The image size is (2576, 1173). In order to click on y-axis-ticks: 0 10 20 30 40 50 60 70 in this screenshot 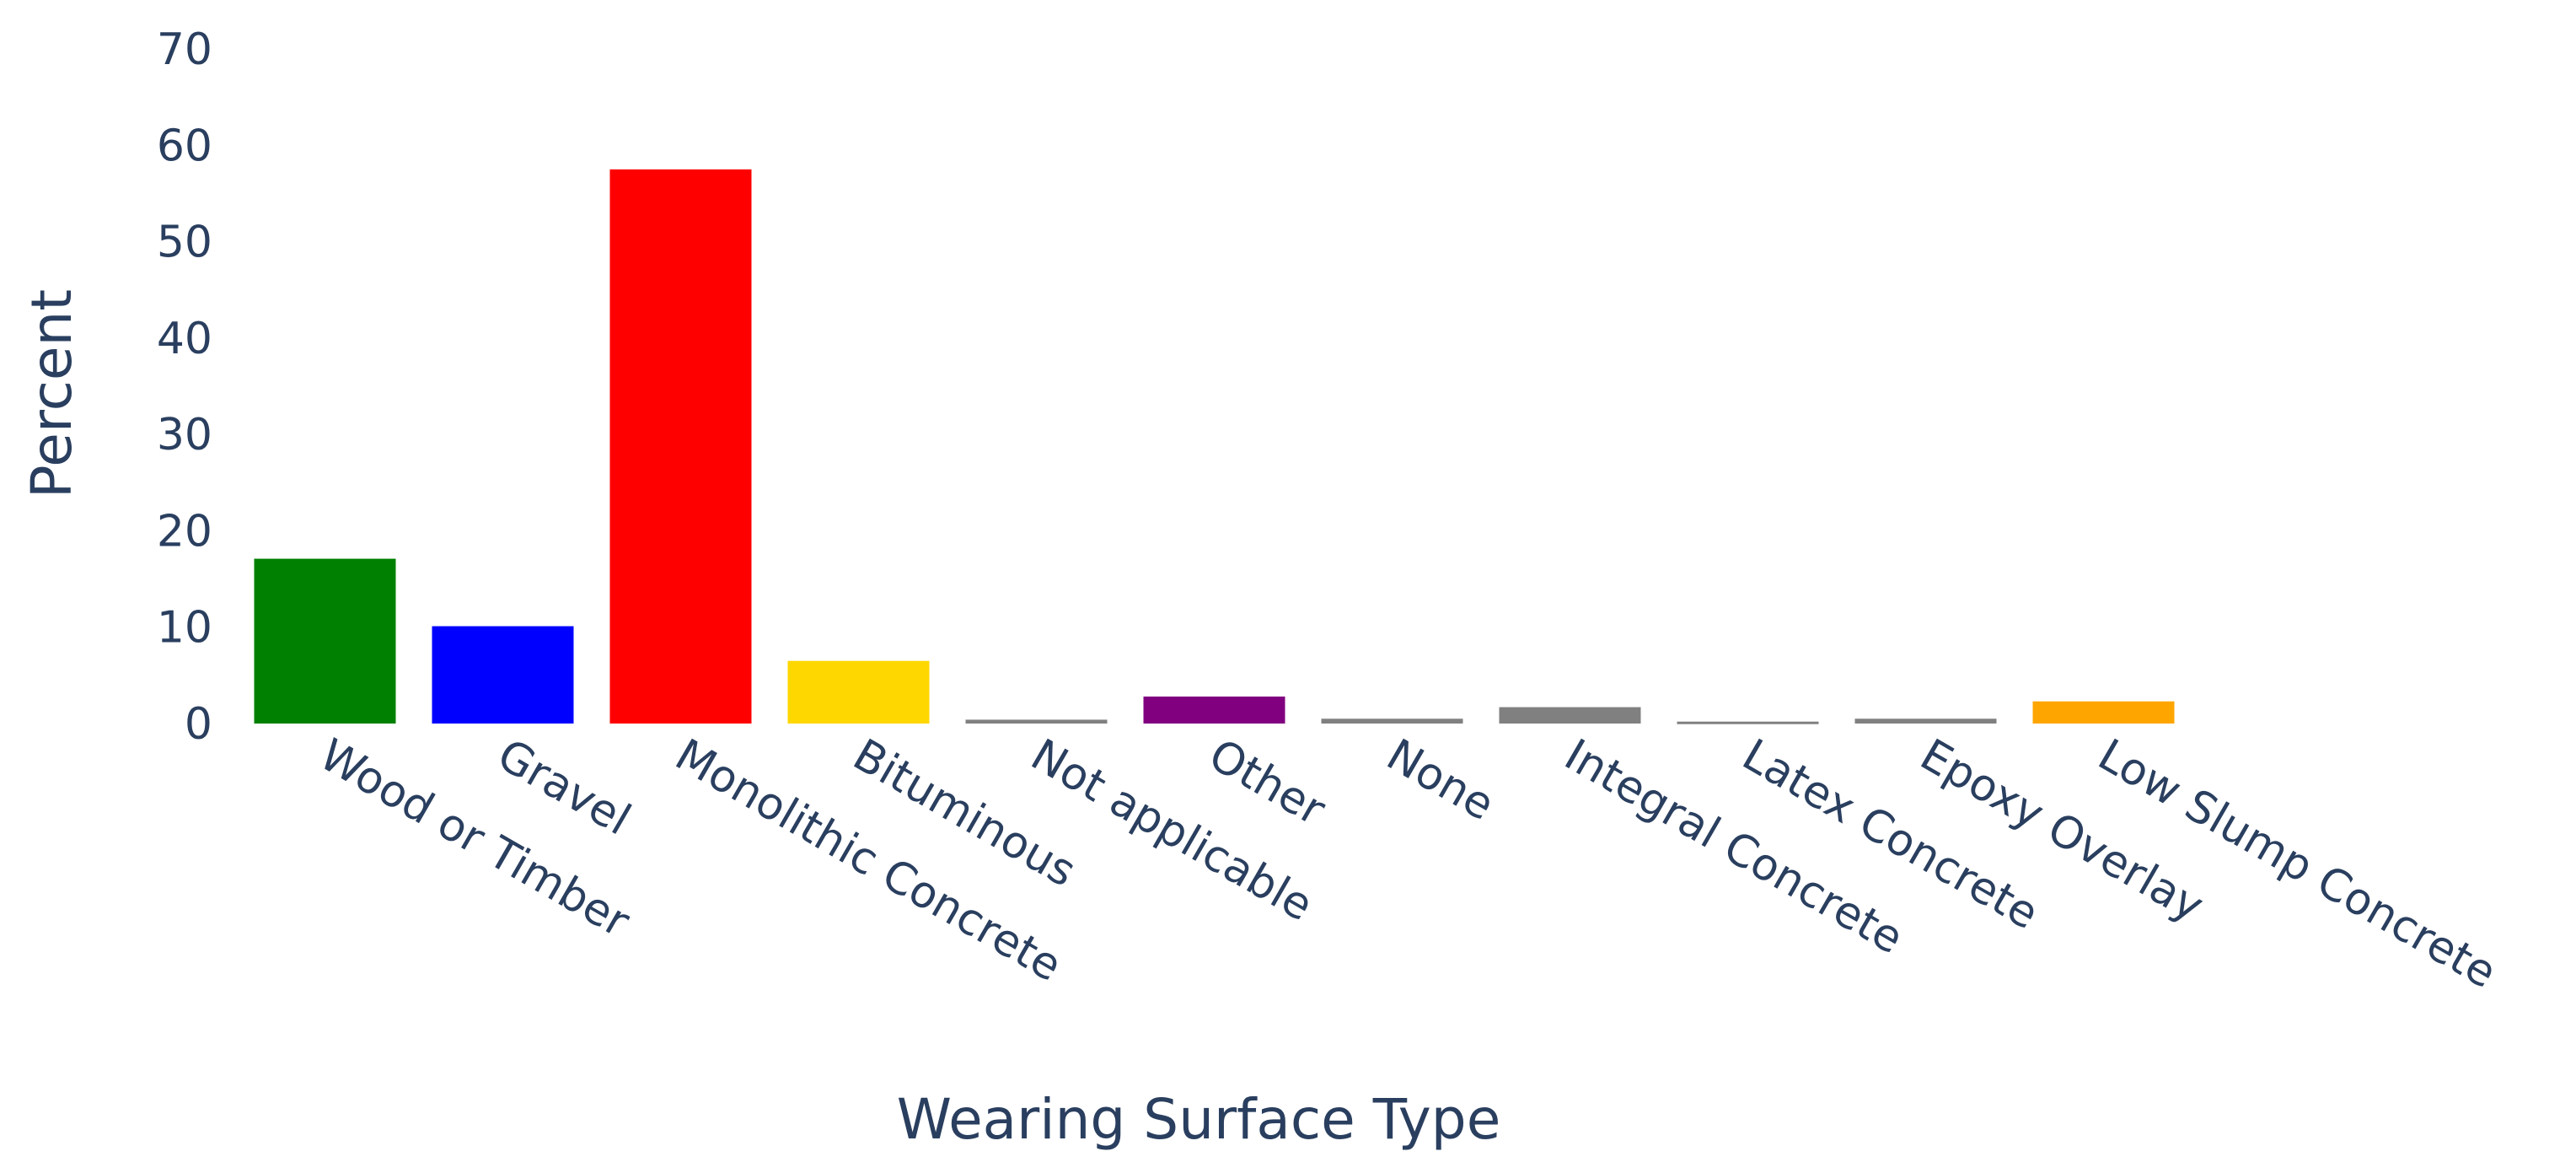, I will do `click(184, 387)`.